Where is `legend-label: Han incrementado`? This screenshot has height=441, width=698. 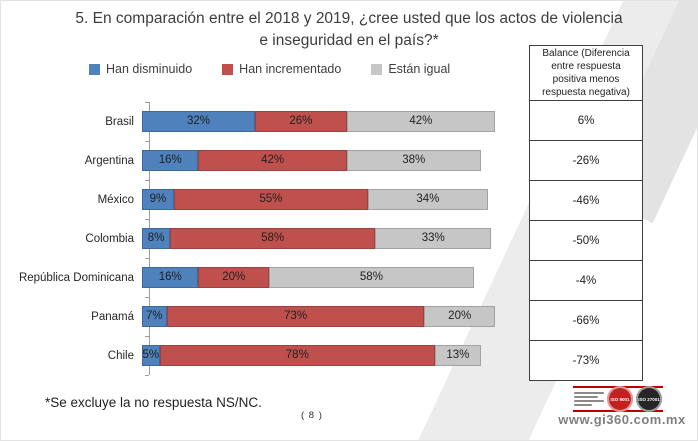 legend-label: Han incrementado is located at coordinates (290, 69).